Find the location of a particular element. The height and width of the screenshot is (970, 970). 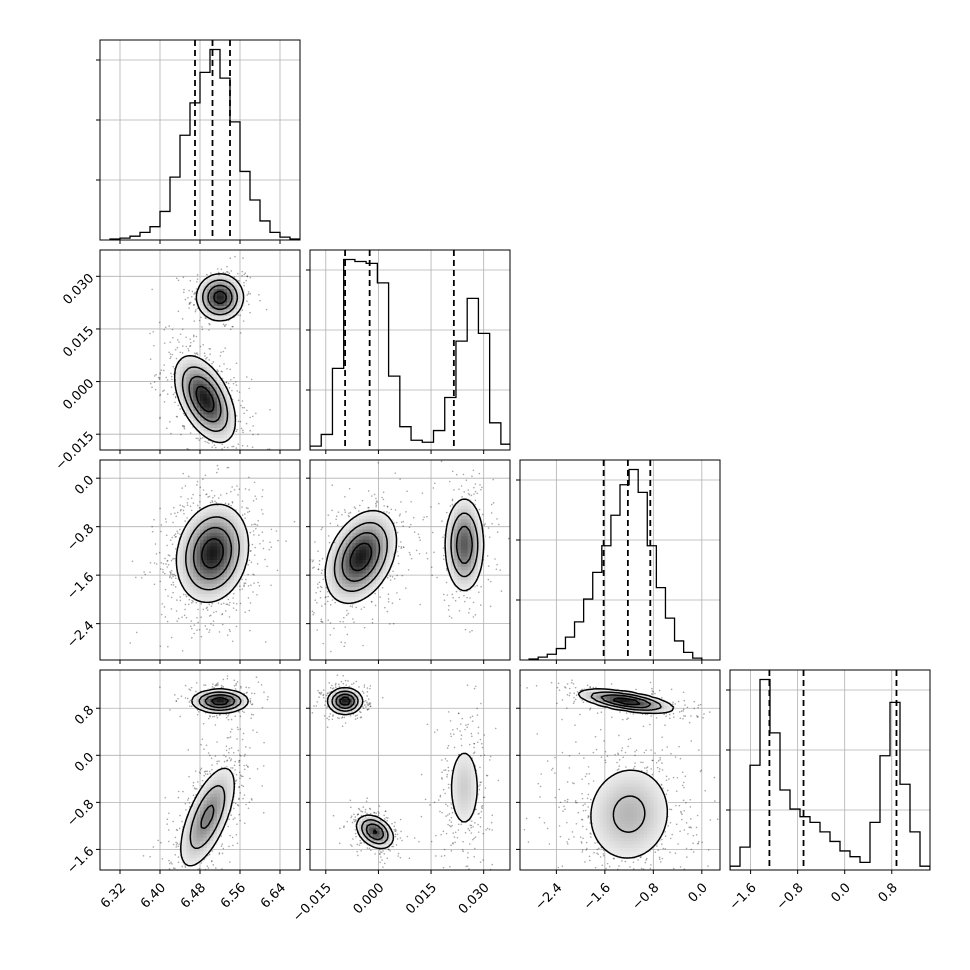

y-tick-label: 0.8 is located at coordinates (84, 715).